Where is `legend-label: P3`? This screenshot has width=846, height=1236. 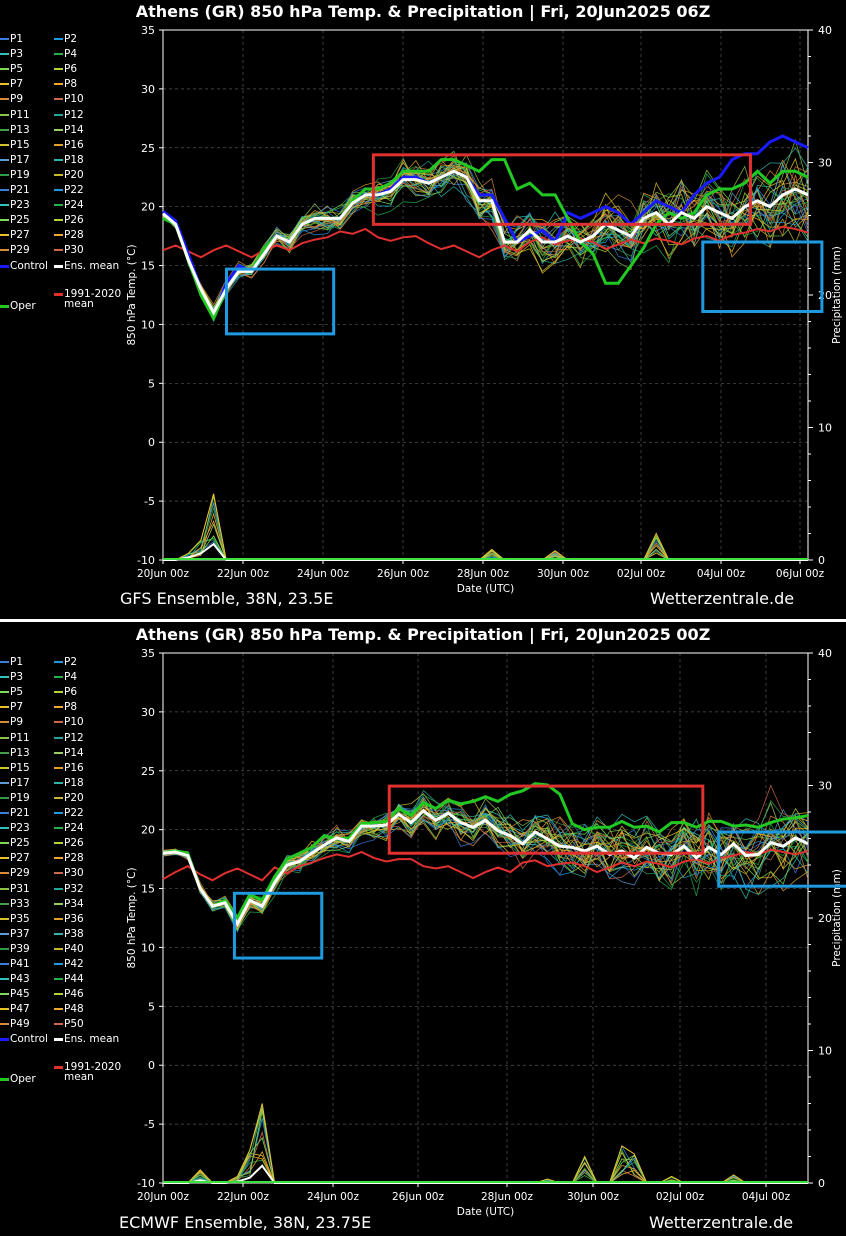
legend-label: P3 is located at coordinates (17, 54).